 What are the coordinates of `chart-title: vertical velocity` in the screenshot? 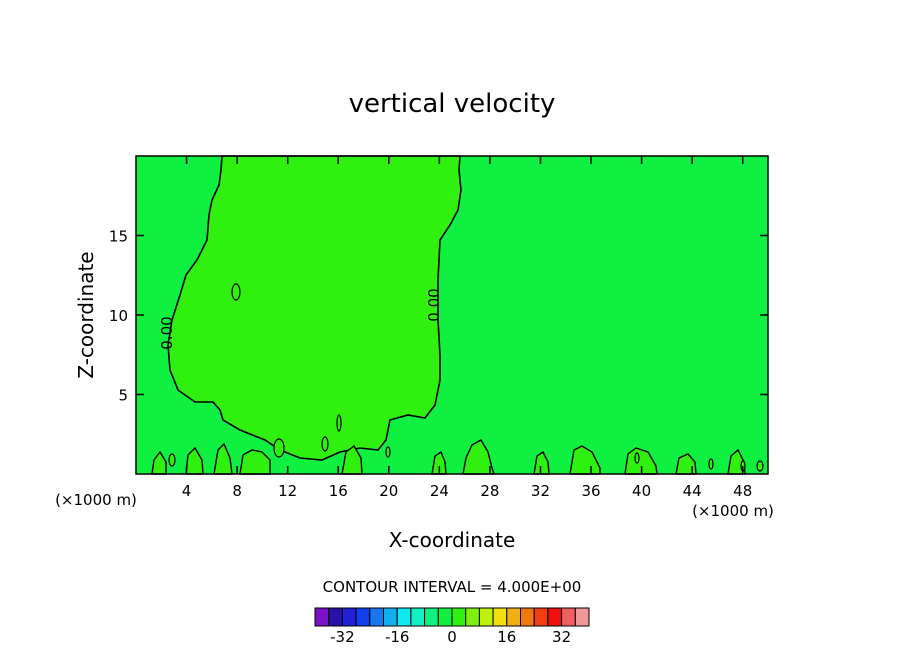 It's located at (452, 104).